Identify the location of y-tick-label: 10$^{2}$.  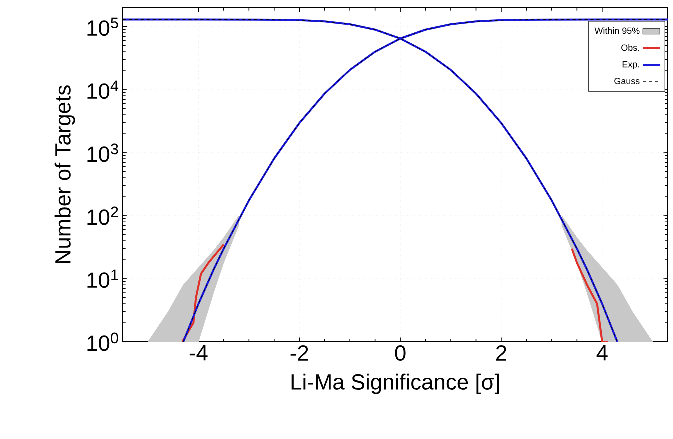
(103, 216).